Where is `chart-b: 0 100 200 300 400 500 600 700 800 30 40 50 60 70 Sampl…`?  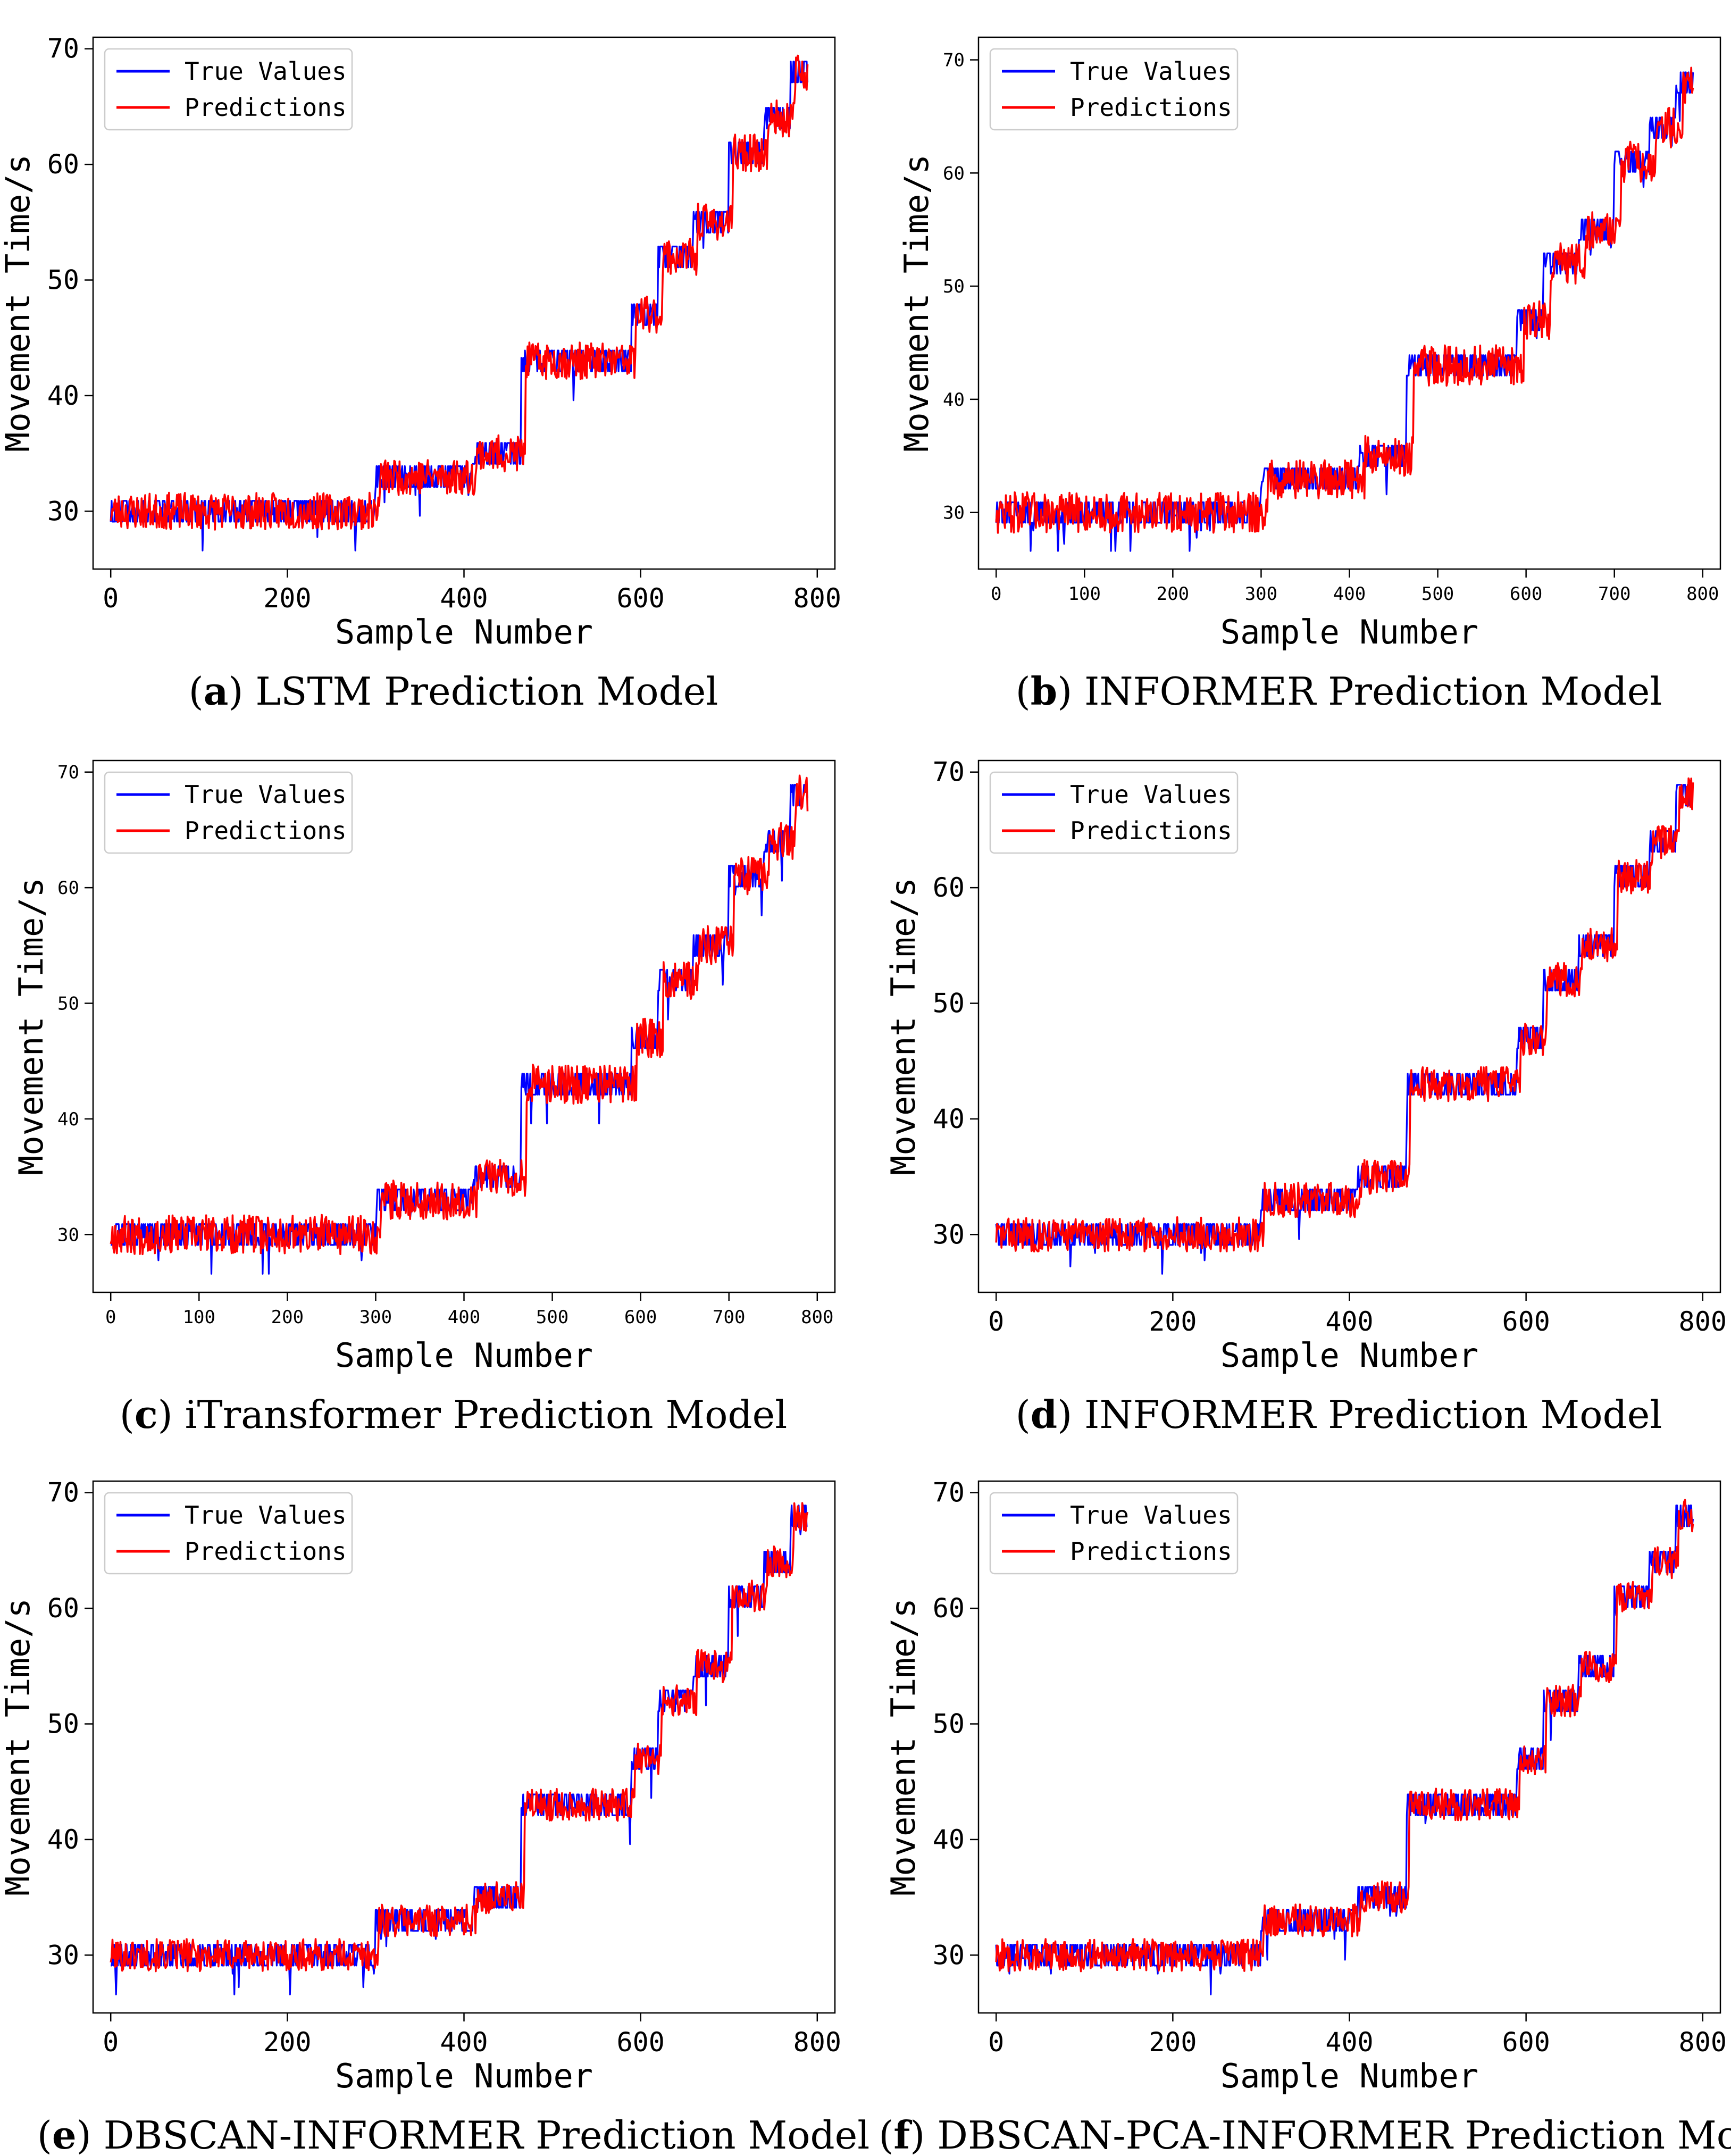 chart-b: 0 100 200 300 400 500 600 700 800 30 40 50 60 70 Sampl… is located at coordinates (1309, 375).